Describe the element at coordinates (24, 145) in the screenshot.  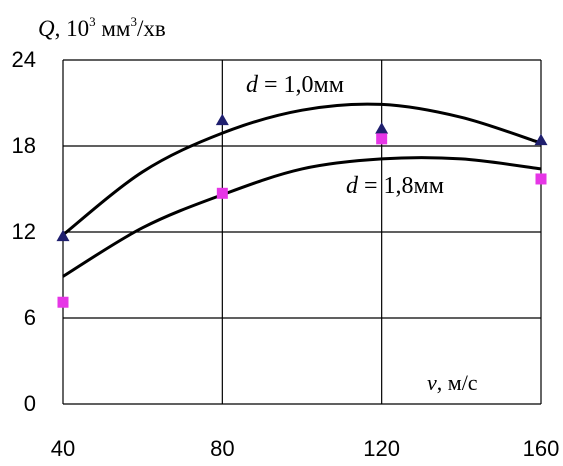
I see `y-tick-label-3: 18` at that location.